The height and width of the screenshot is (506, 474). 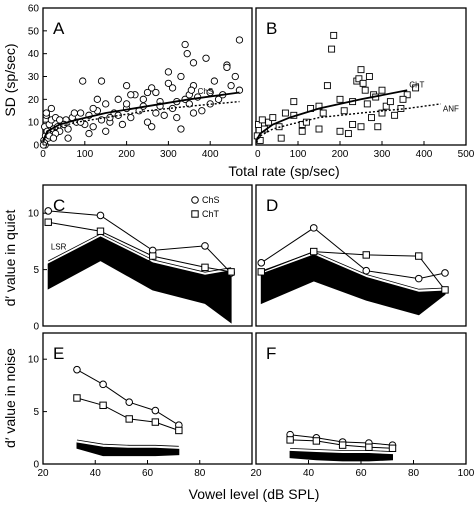 What do you see at coordinates (36, 465) in the screenshot?
I see `y-tick-label: 0` at bounding box center [36, 465].